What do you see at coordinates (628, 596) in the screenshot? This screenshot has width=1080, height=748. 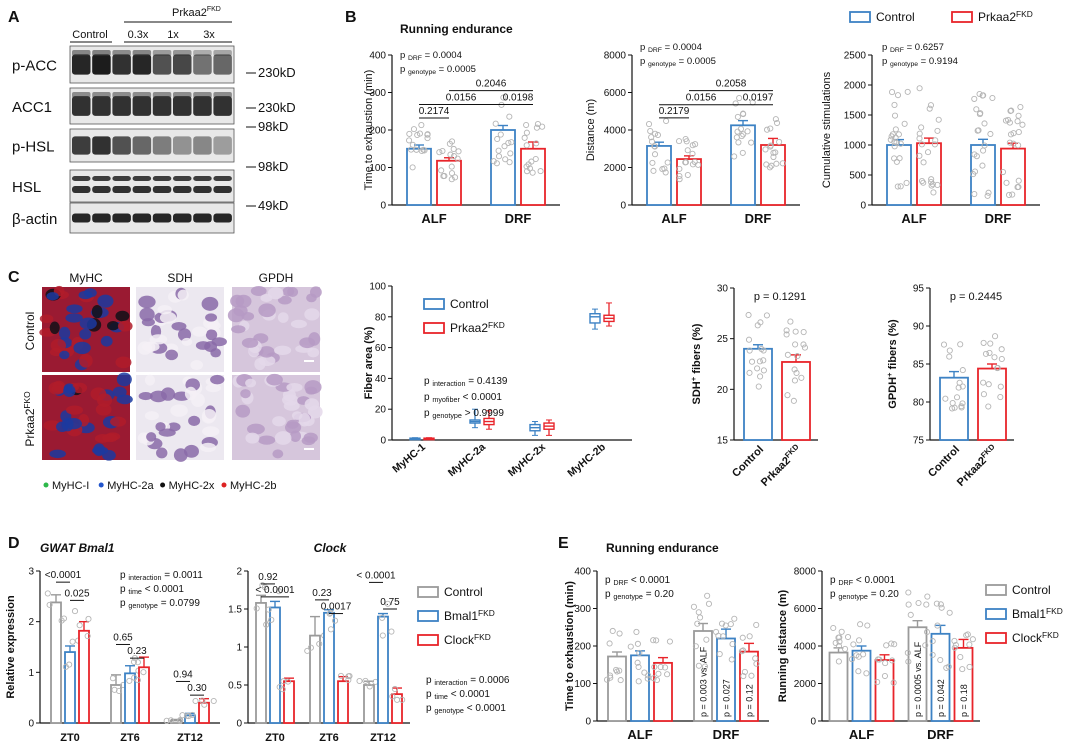 I see `stat-term: genotype` at bounding box center [628, 596].